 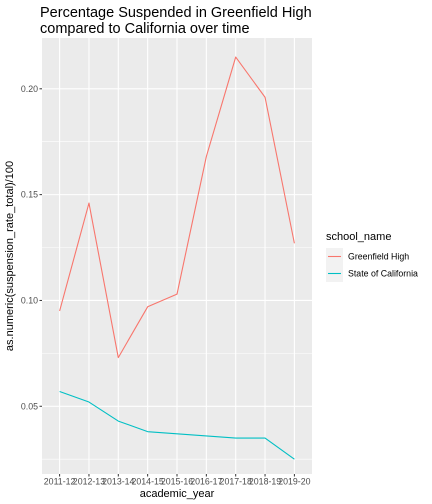 What do you see at coordinates (10, 256) in the screenshot?
I see `y-axis-title: as.numeric(suspension_rate_total)/100` at bounding box center [10, 256].